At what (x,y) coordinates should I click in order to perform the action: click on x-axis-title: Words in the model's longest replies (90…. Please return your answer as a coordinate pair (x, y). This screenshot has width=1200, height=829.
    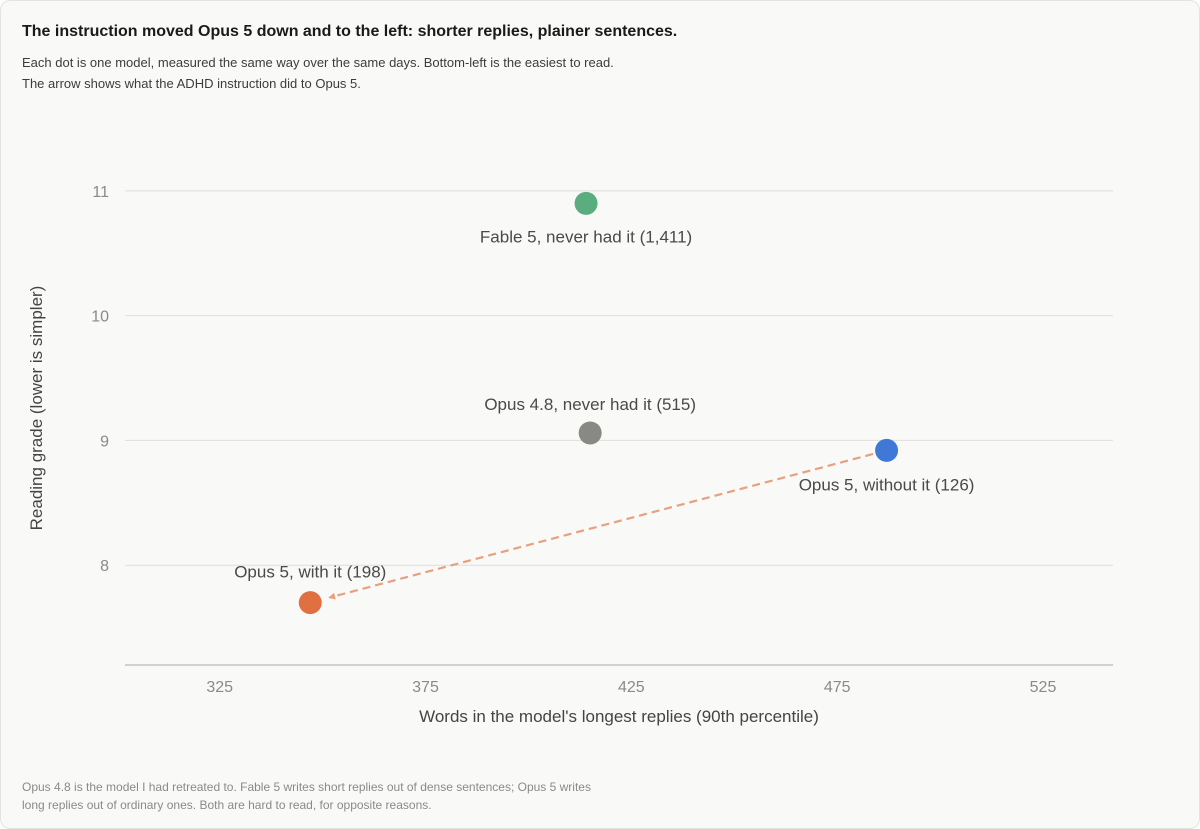
    Looking at the image, I should click on (619, 716).